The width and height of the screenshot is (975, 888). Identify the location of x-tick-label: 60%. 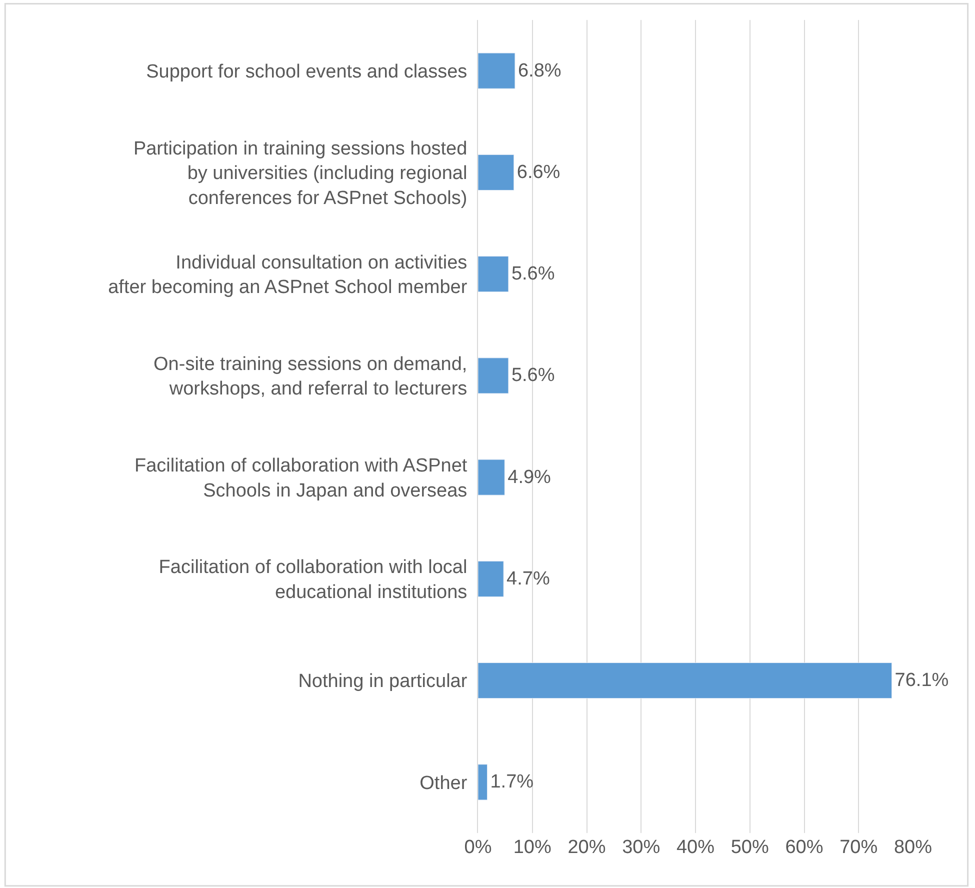
(804, 847).